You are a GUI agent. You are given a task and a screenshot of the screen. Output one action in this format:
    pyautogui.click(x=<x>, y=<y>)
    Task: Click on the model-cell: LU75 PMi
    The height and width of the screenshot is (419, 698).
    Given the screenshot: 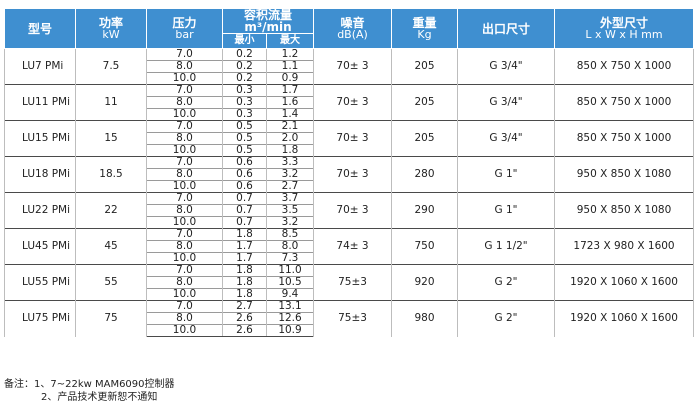 What is the action you would take?
    pyautogui.click(x=40, y=318)
    